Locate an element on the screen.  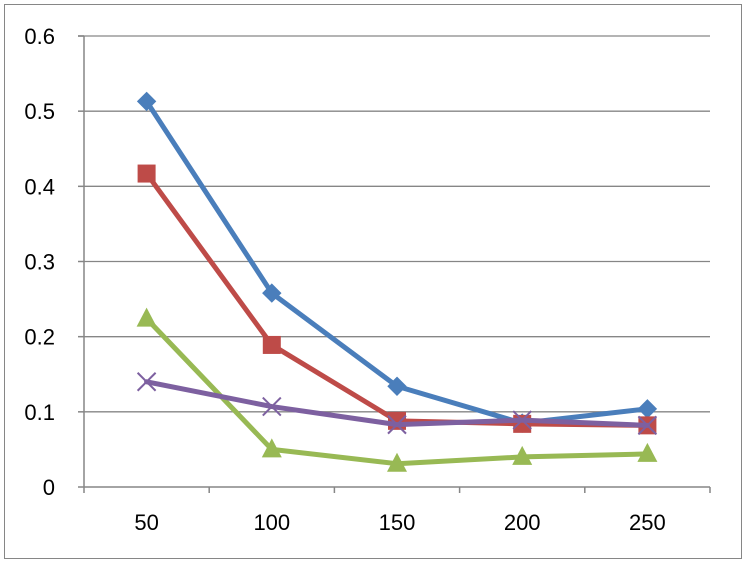
x-tick-labels: 50 100 150 200 250 is located at coordinates (399, 522).